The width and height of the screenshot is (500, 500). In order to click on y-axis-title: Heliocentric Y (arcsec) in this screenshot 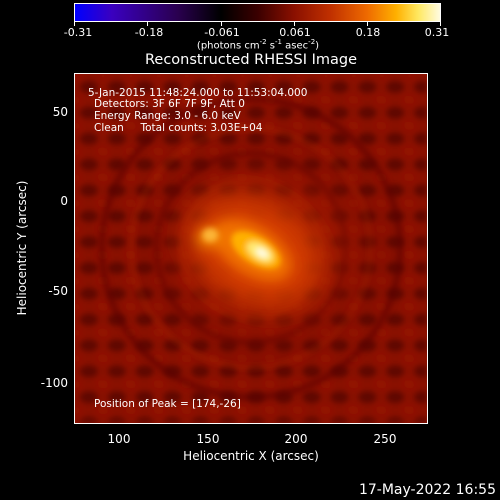, I will do `click(22, 248)`.